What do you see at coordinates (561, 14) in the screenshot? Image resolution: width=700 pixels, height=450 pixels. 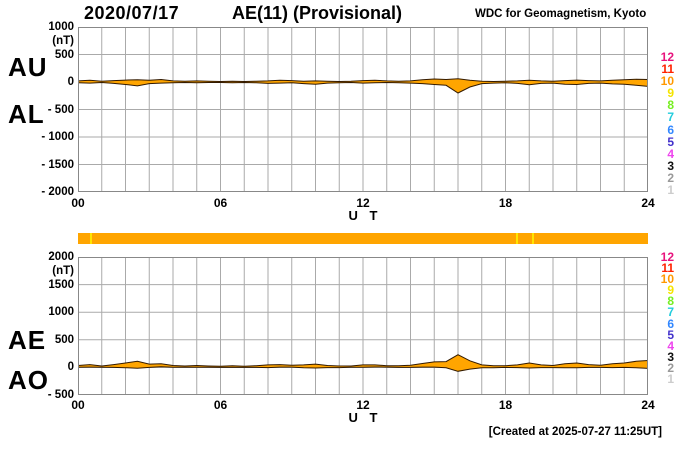 I see `data-source: WDC for Geomagnetism, Kyoto` at bounding box center [561, 14].